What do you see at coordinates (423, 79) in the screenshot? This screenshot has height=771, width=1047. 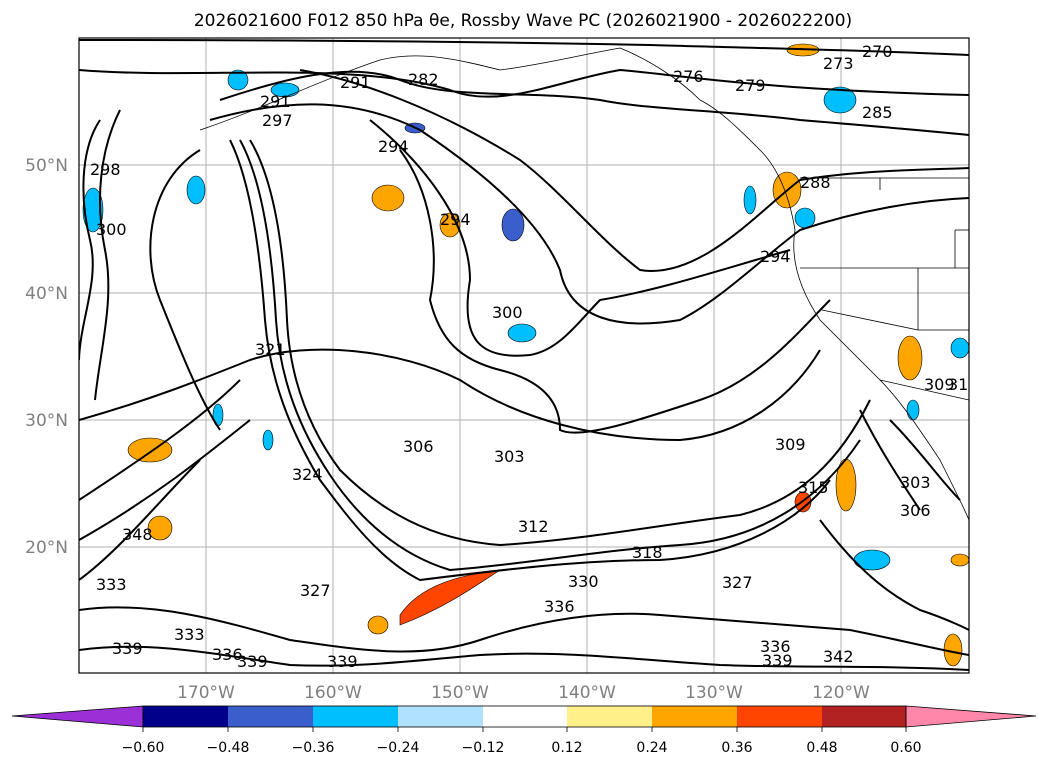 I see `contour-label: 282` at bounding box center [423, 79].